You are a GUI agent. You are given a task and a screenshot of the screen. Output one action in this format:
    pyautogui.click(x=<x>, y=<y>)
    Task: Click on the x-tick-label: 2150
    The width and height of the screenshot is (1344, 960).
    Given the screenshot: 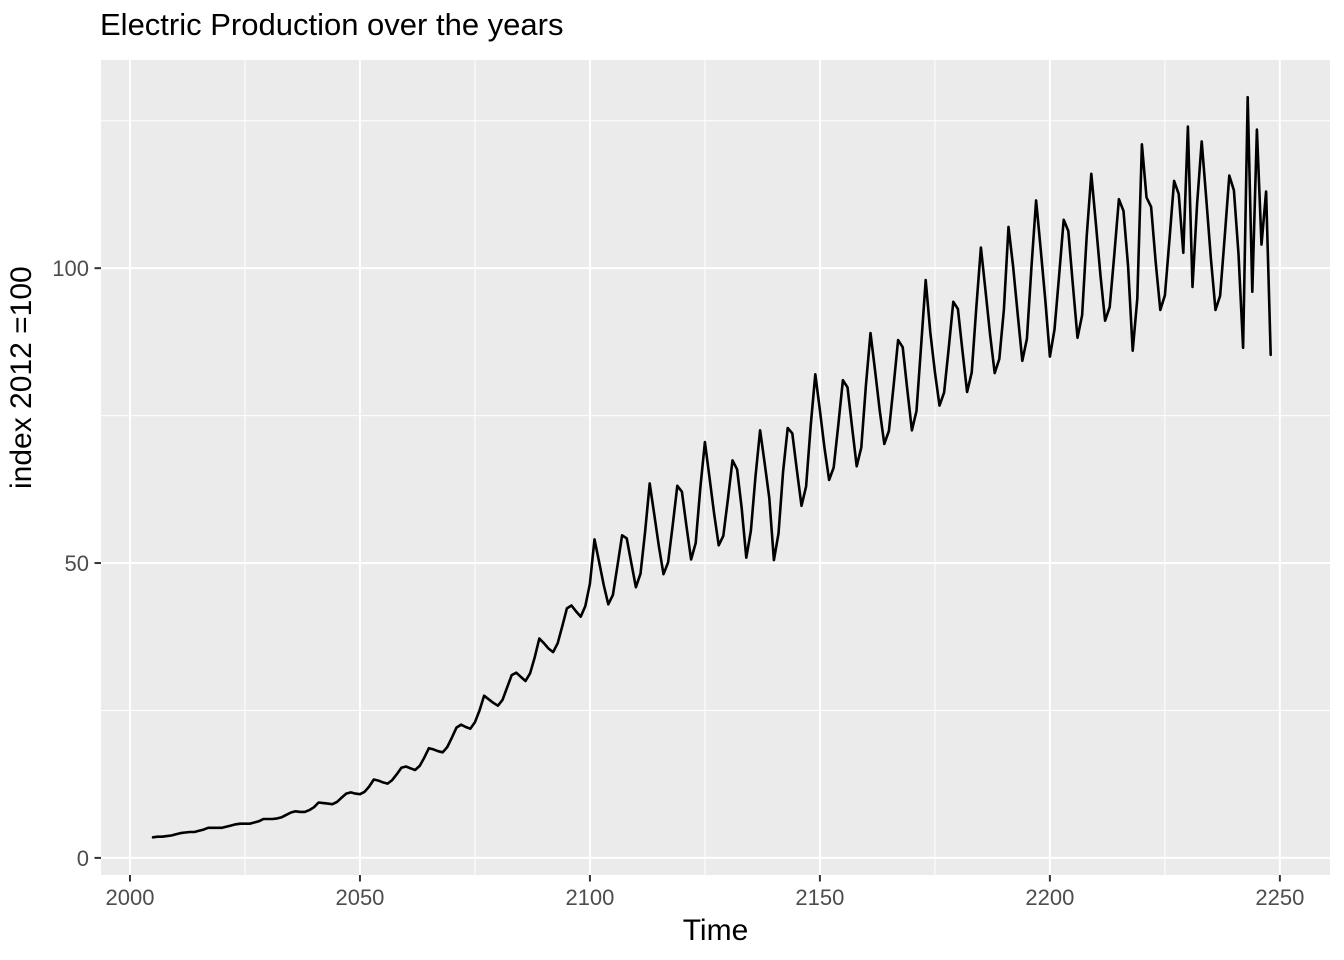 What is the action you would take?
    pyautogui.click(x=819, y=897)
    